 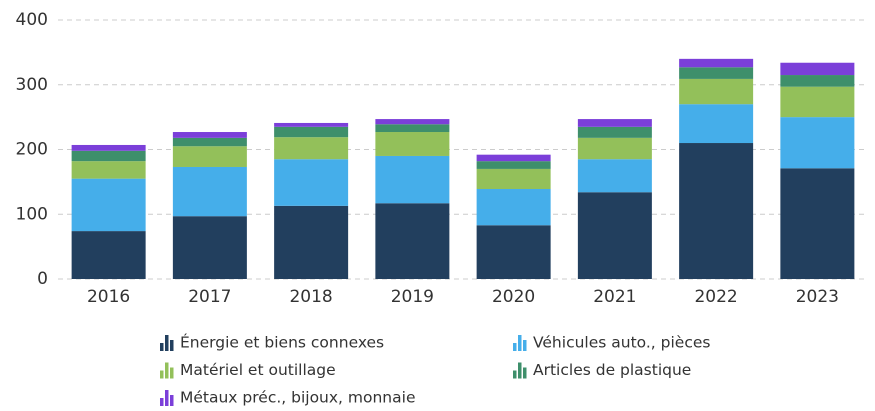 I want to click on x-tick-label: 2020, so click(x=513, y=297).